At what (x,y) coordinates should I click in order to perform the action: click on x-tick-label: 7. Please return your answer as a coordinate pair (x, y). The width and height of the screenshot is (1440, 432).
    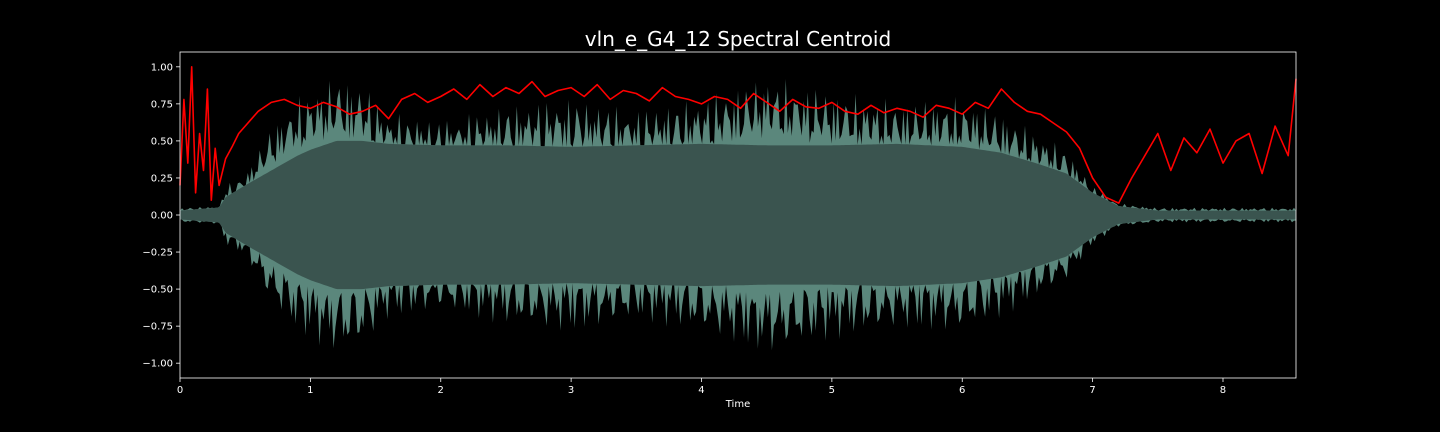
    Looking at the image, I should click on (1092, 390).